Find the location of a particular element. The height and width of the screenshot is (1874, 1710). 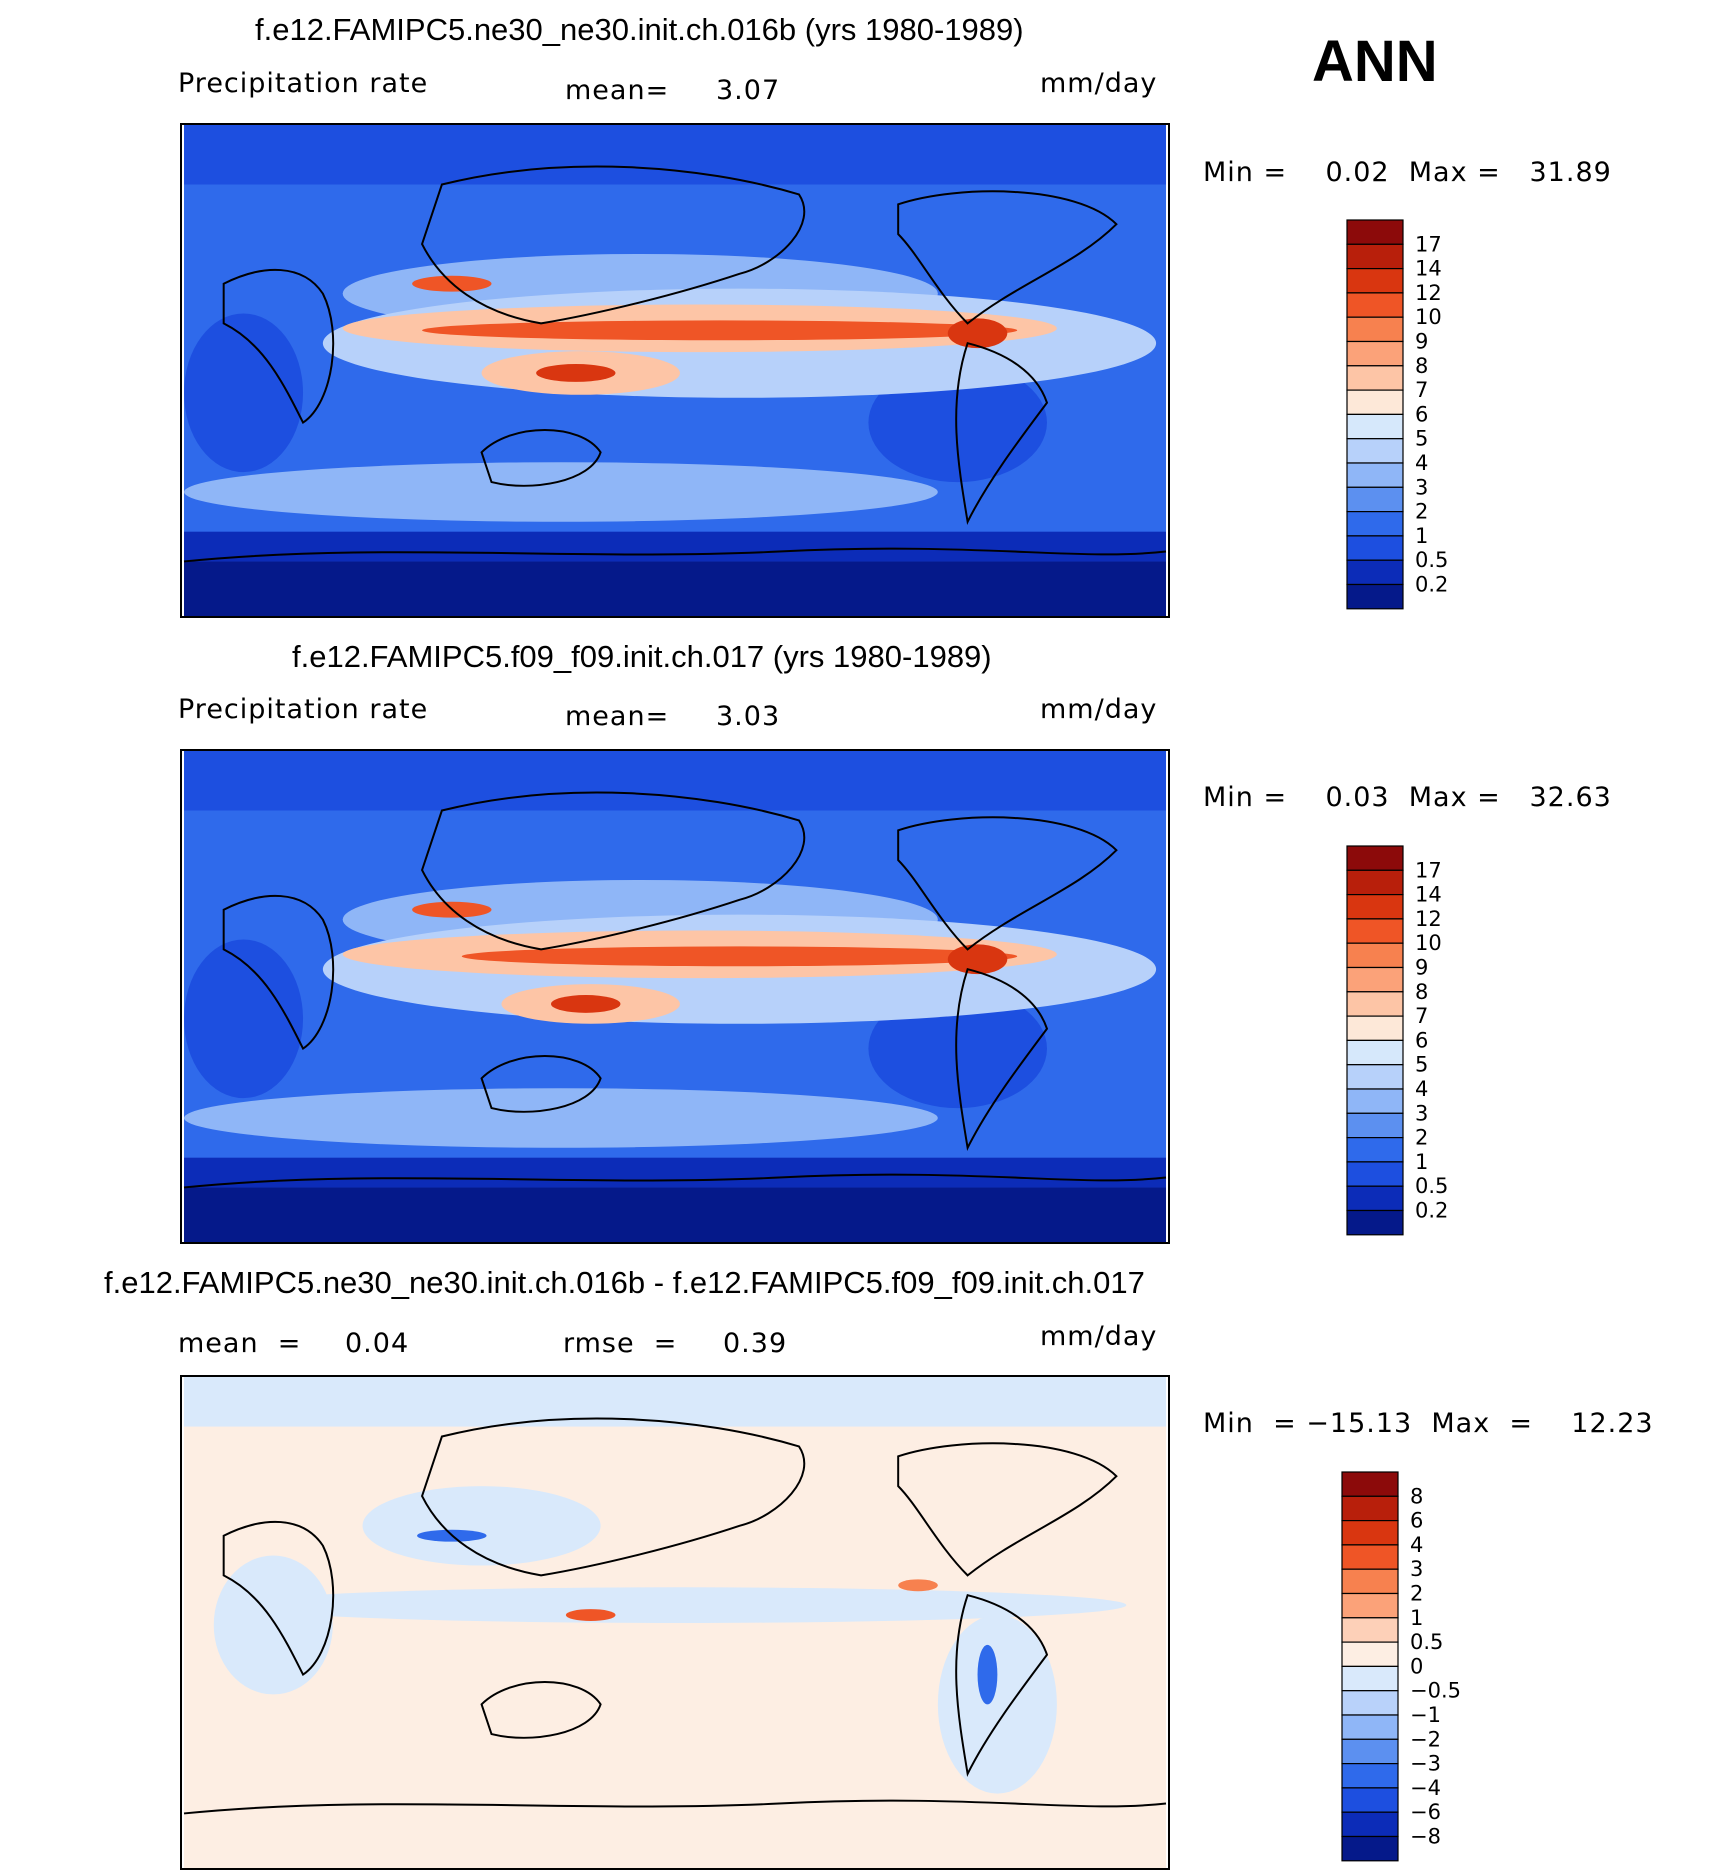

colorbar-tick-label: 9 is located at coordinates (1421, 342).